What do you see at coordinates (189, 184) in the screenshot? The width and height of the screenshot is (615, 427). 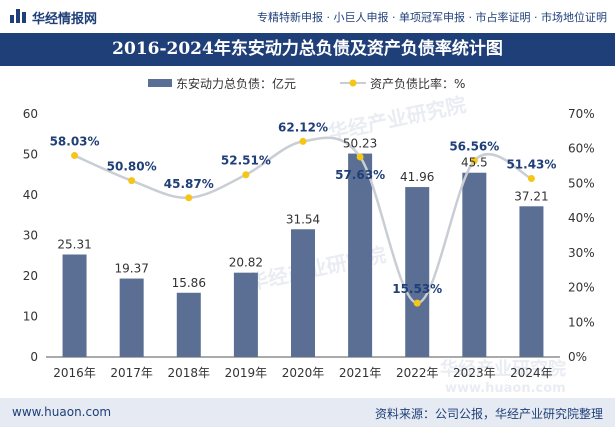 I see `ratio-value-label: 45.87%` at bounding box center [189, 184].